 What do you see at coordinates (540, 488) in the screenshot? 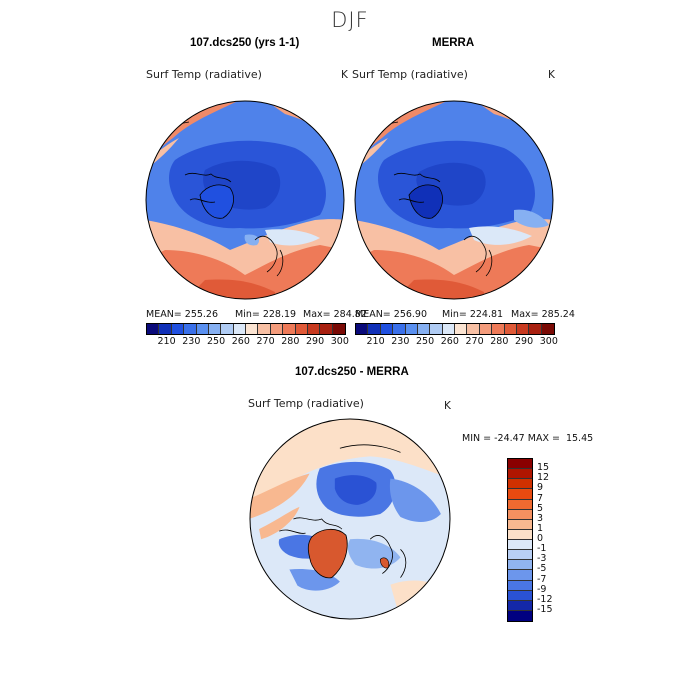
I see `colorbar-tick-label: 9` at bounding box center [540, 488].